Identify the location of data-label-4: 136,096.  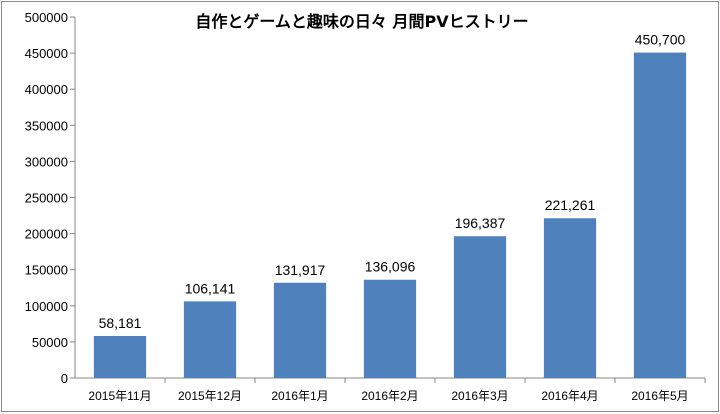
(390, 267).